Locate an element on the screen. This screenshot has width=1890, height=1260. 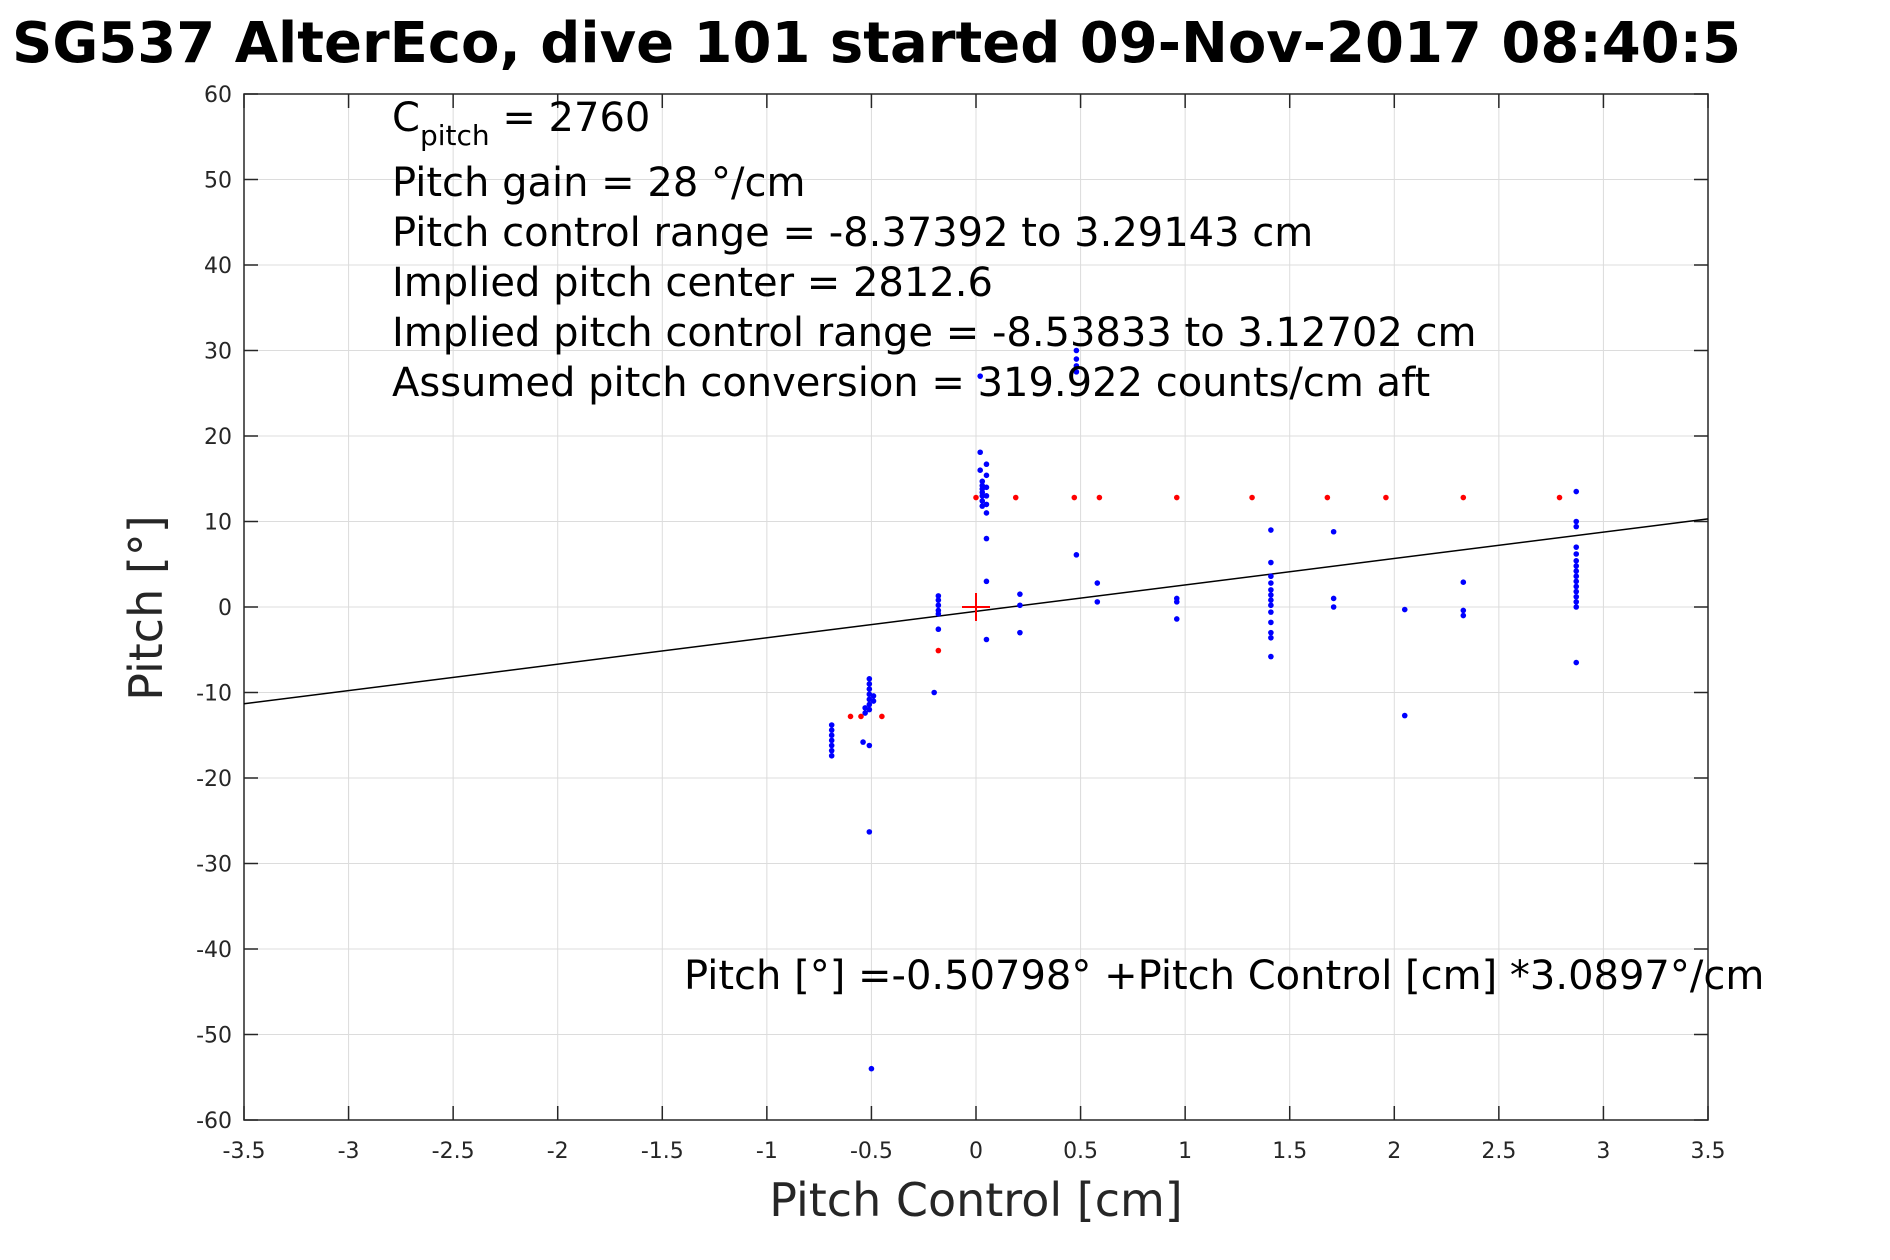
x-tick-label: -0.5 is located at coordinates (871, 1151).